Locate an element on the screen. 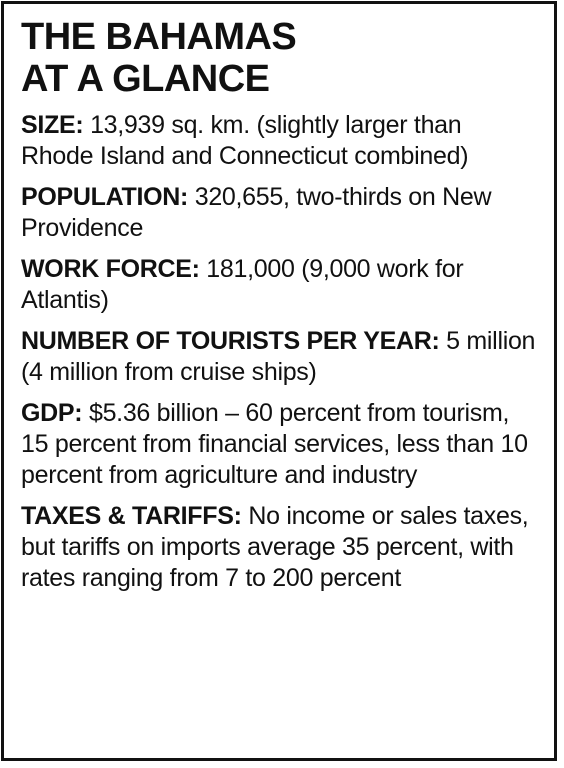 The width and height of the screenshot is (564, 768). fact-text: 5 million (4 million from cruise ships) is located at coordinates (278, 356).